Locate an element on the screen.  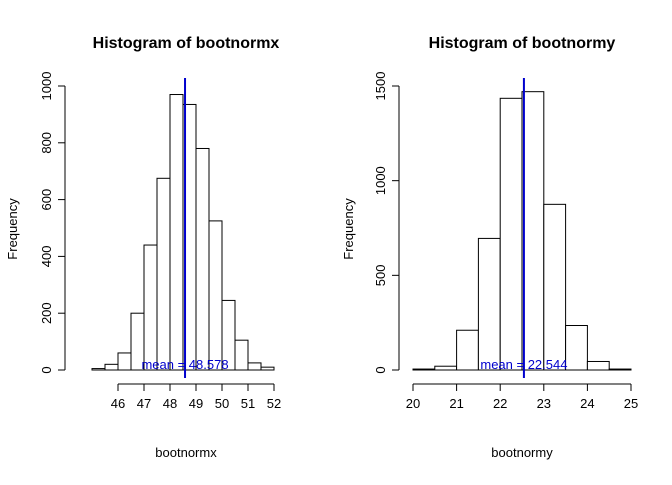
mean-label: mean = 48.578 is located at coordinates (184, 364).